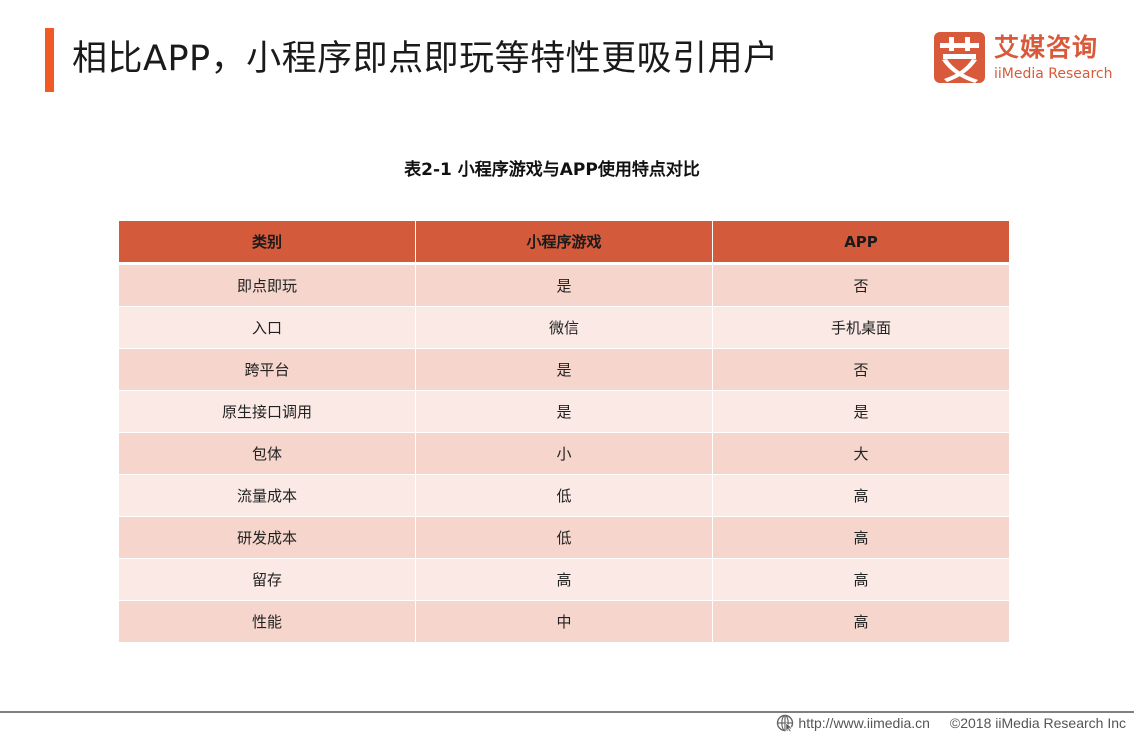  What do you see at coordinates (49, 60) in the screenshot?
I see `title-accent-bar` at bounding box center [49, 60].